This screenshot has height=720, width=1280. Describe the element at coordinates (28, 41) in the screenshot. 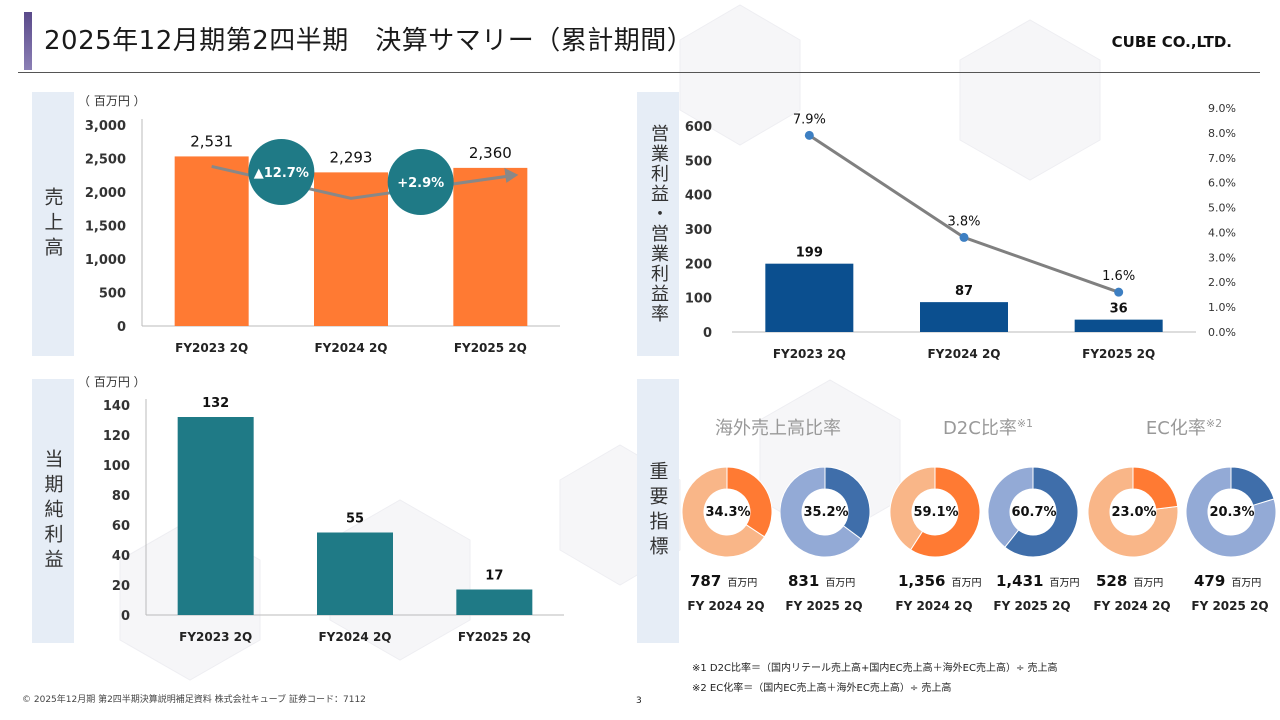

I see `title-accent-bar` at that location.